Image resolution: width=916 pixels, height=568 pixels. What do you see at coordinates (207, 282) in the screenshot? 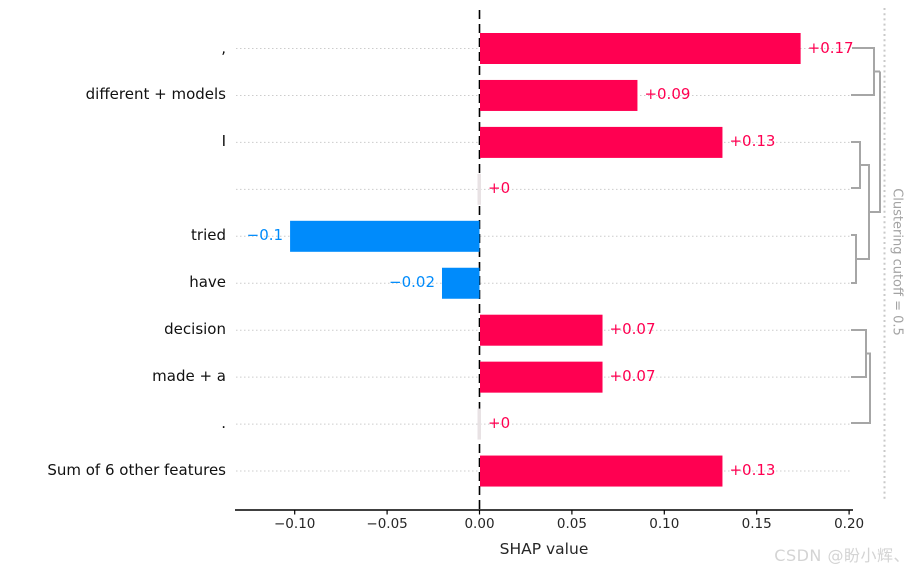
I see `feature-label: have` at bounding box center [207, 282].